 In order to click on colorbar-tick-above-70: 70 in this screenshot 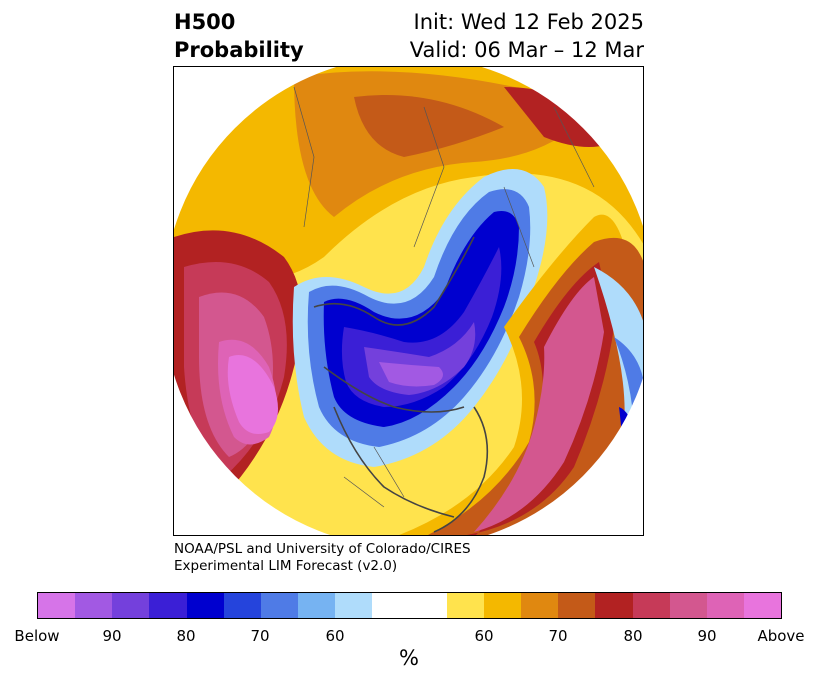, I will do `click(558, 636)`.